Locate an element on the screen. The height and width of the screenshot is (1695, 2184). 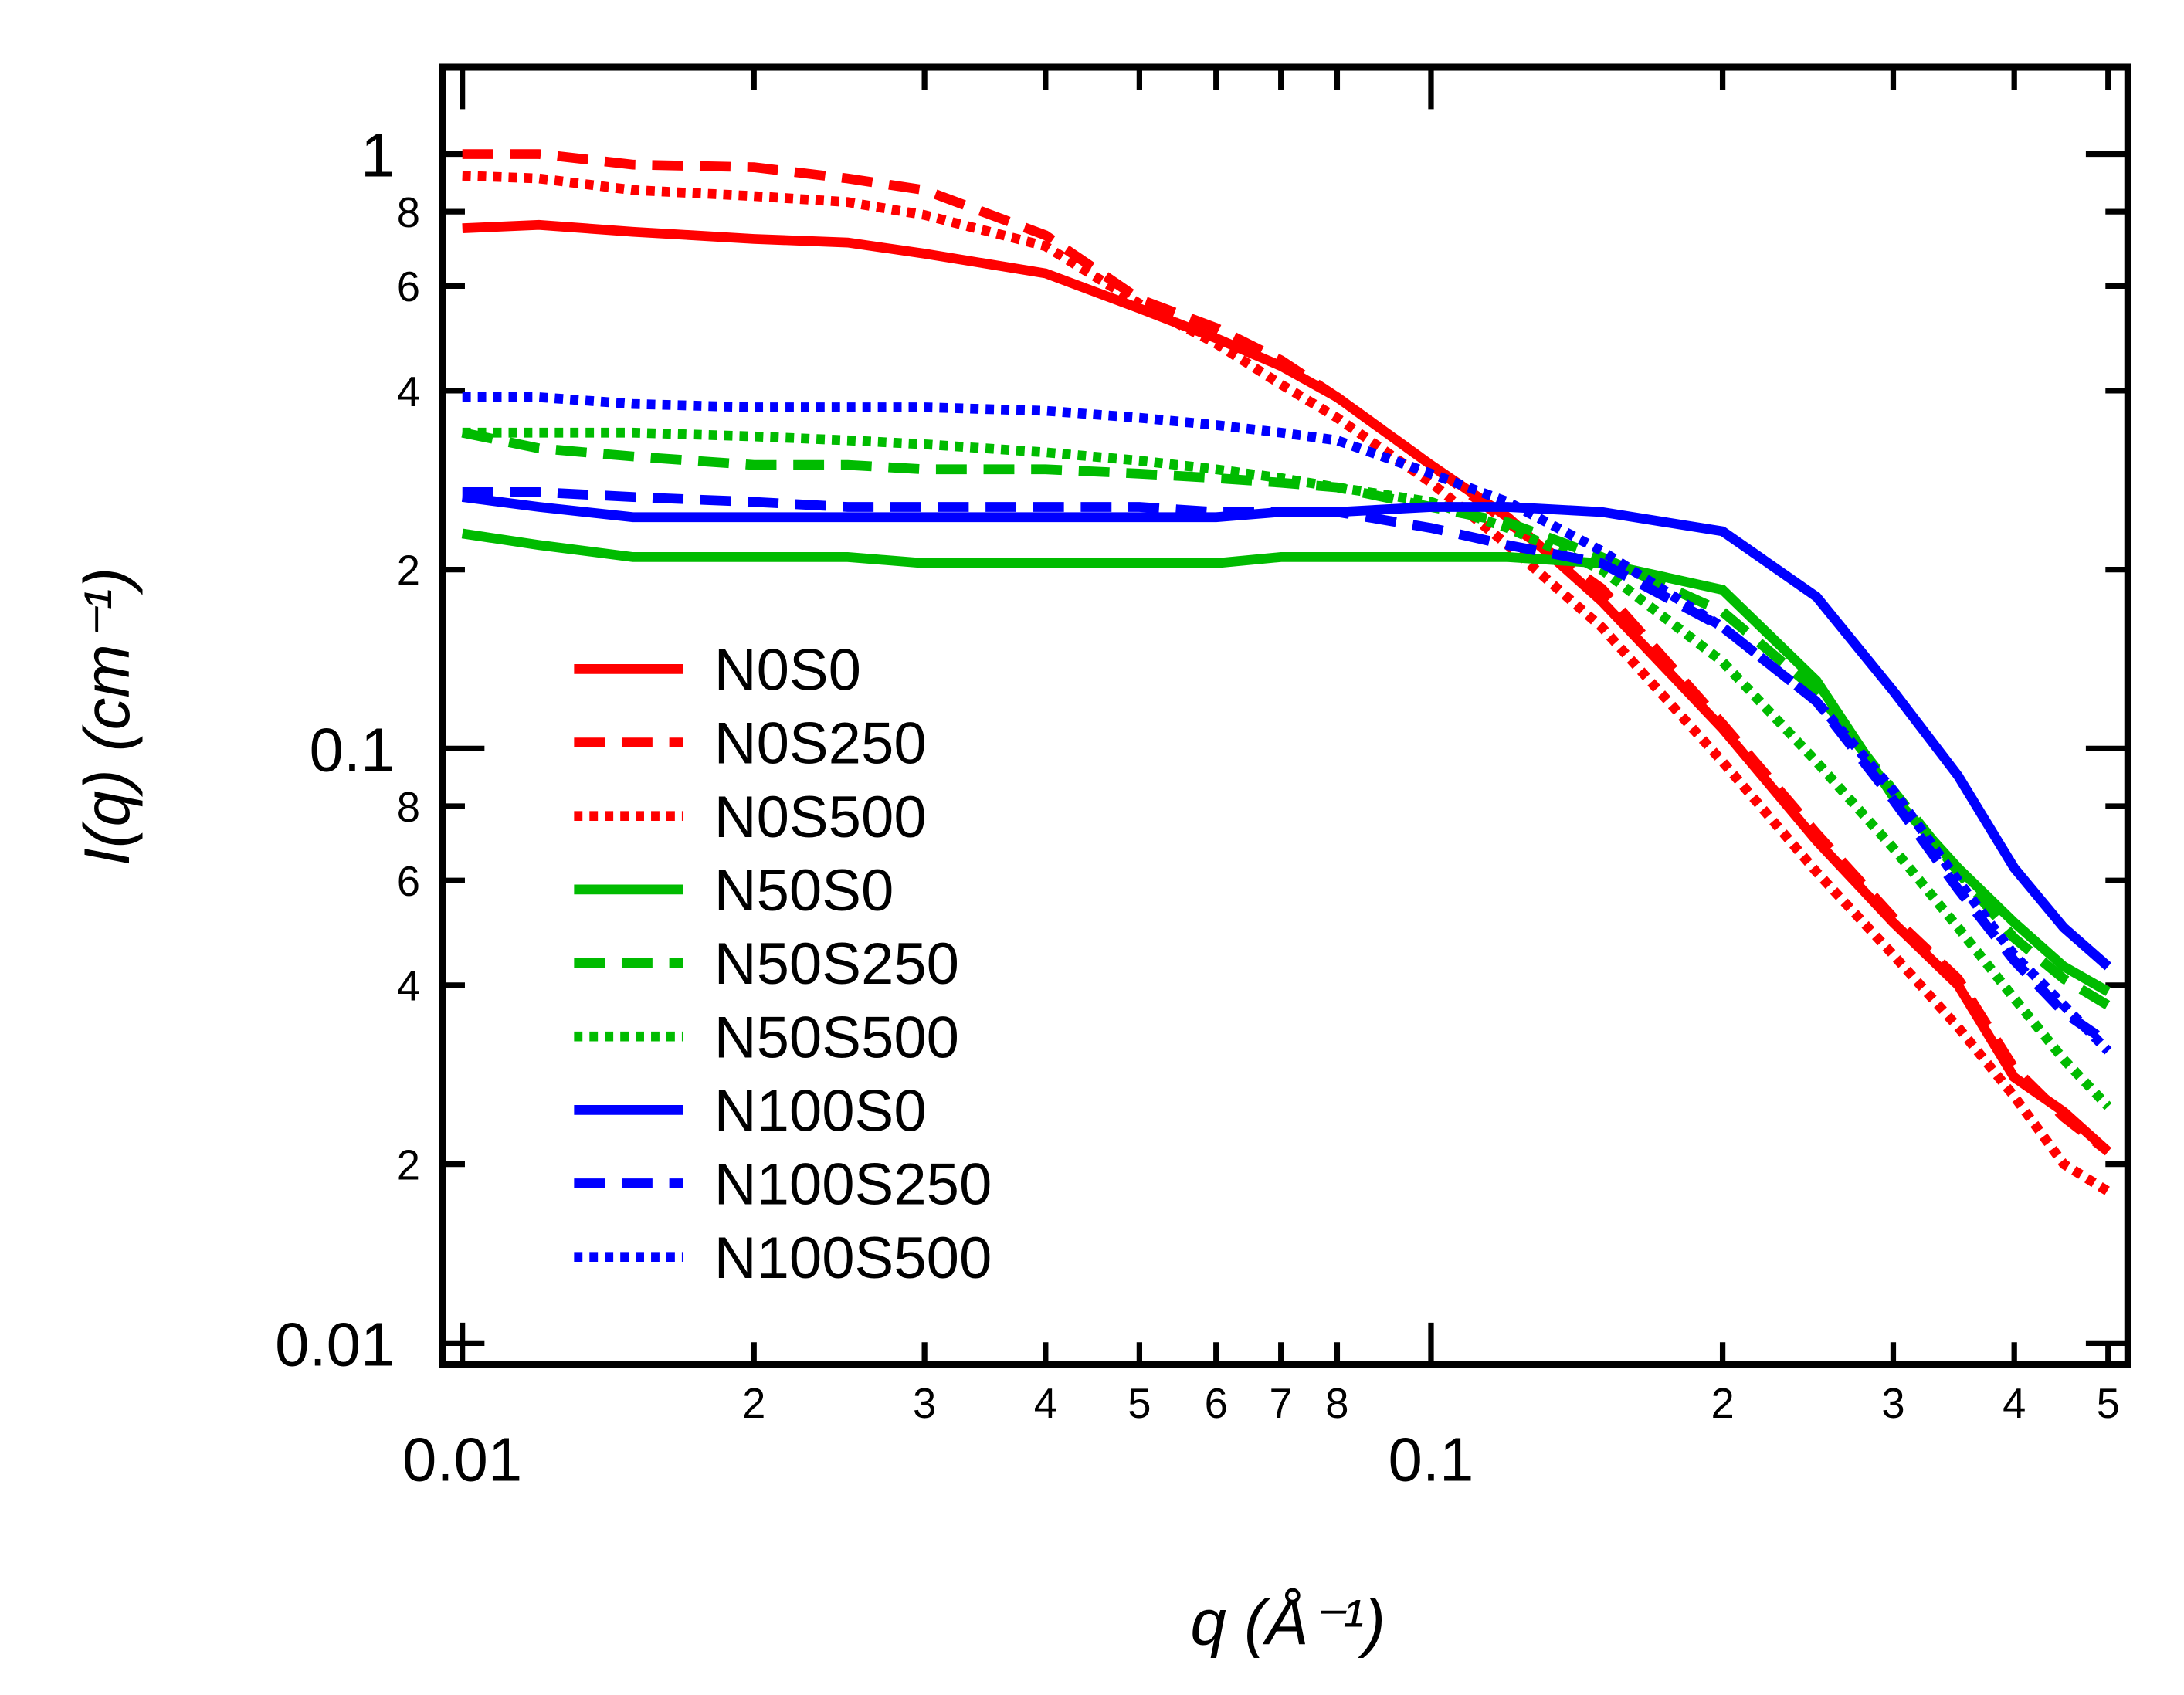
x-tick-label: 6 is located at coordinates (1216, 1403).